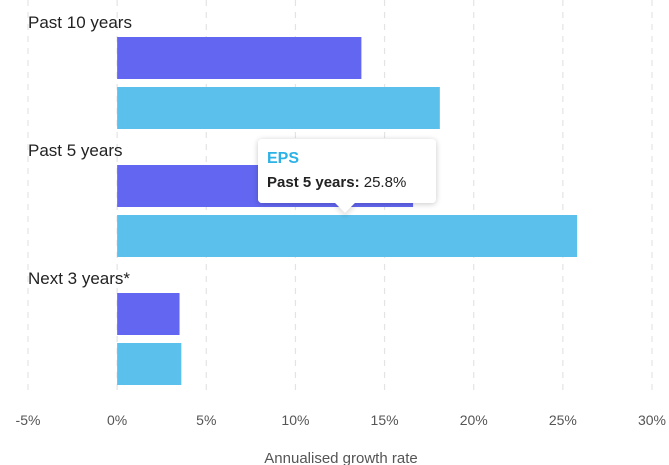 Image resolution: width=669 pixels, height=465 pixels. Describe the element at coordinates (206, 420) in the screenshot. I see `x-tick-label: 5%` at that location.